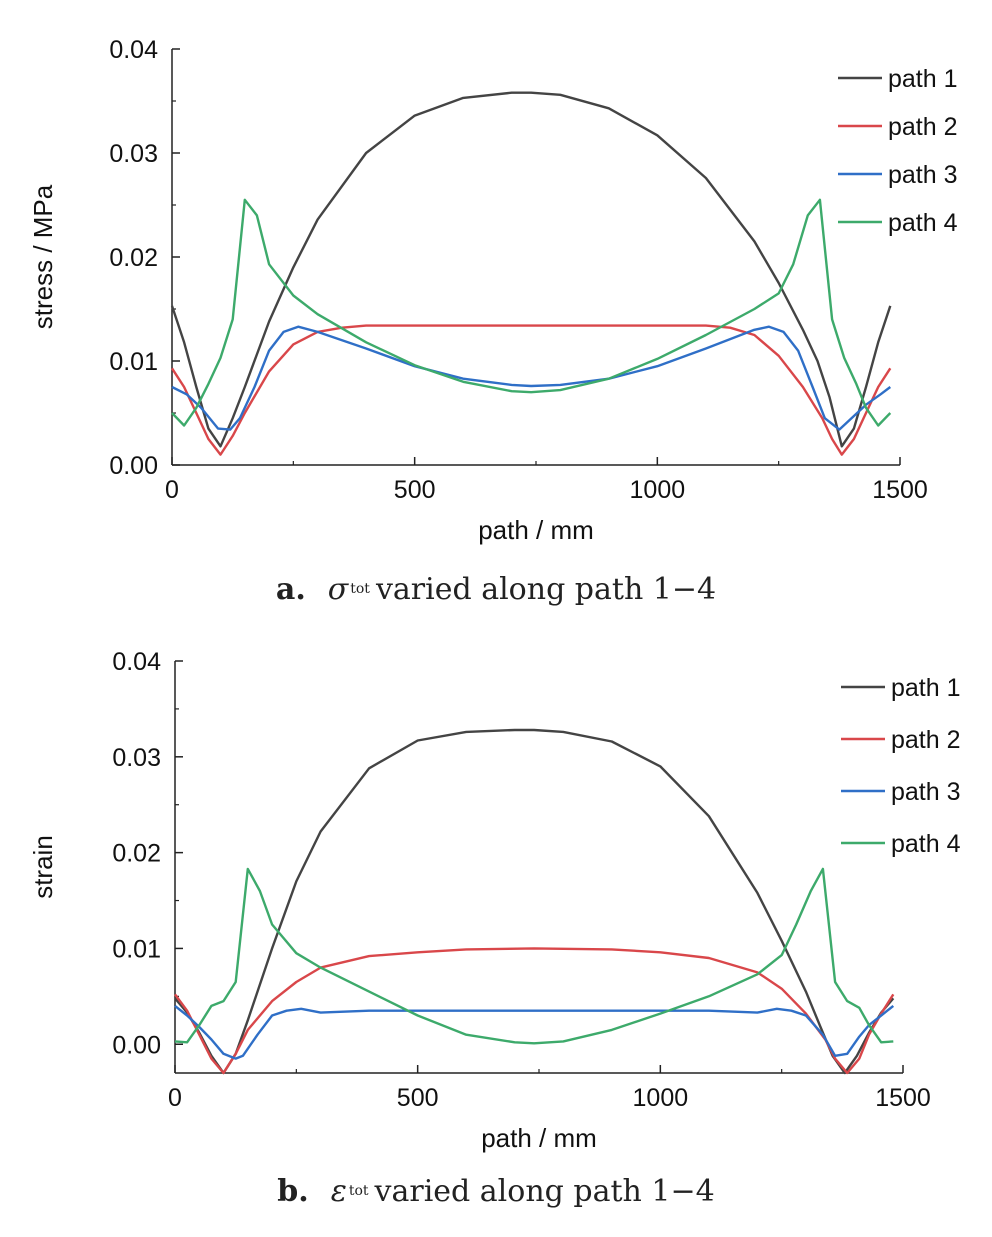 This screenshot has width=992, height=1237. Describe the element at coordinates (133, 362) in the screenshot. I see `stress-y-tick-label: 0.01` at that location.